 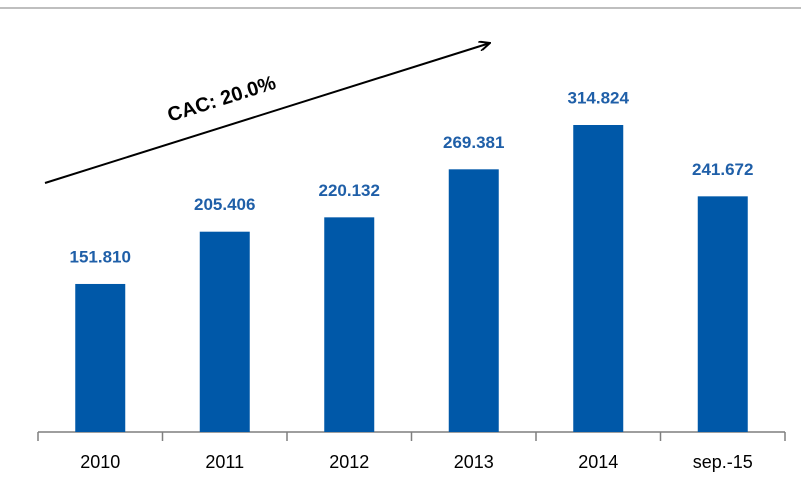 I want to click on data-label: 220.132, so click(x=349, y=190).